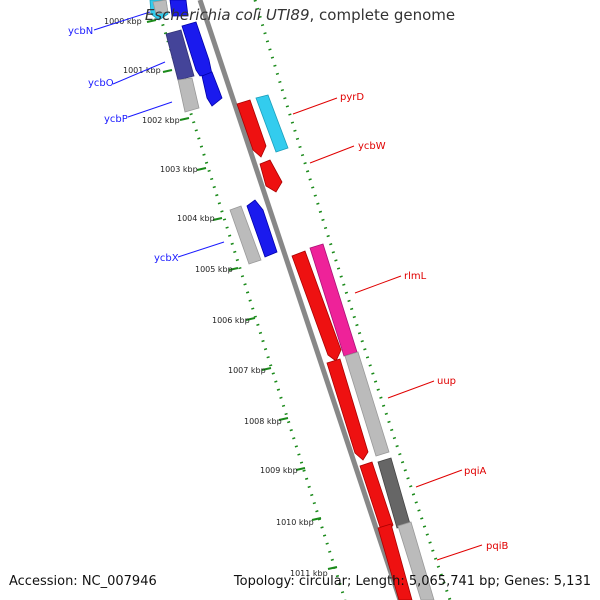 This screenshot has width=600, height=600. Describe the element at coordinates (179, 8) in the screenshot. I see `gene-ycbN-blue` at that location.